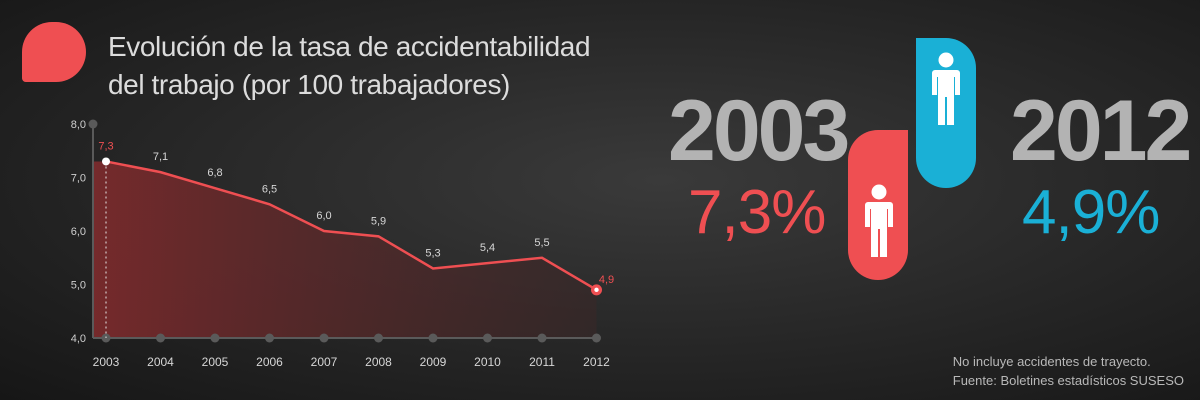  Describe the element at coordinates (349, 46) in the screenshot. I see `chart-title-line1: Evolución de la tasa de accidentabilidad` at that location.